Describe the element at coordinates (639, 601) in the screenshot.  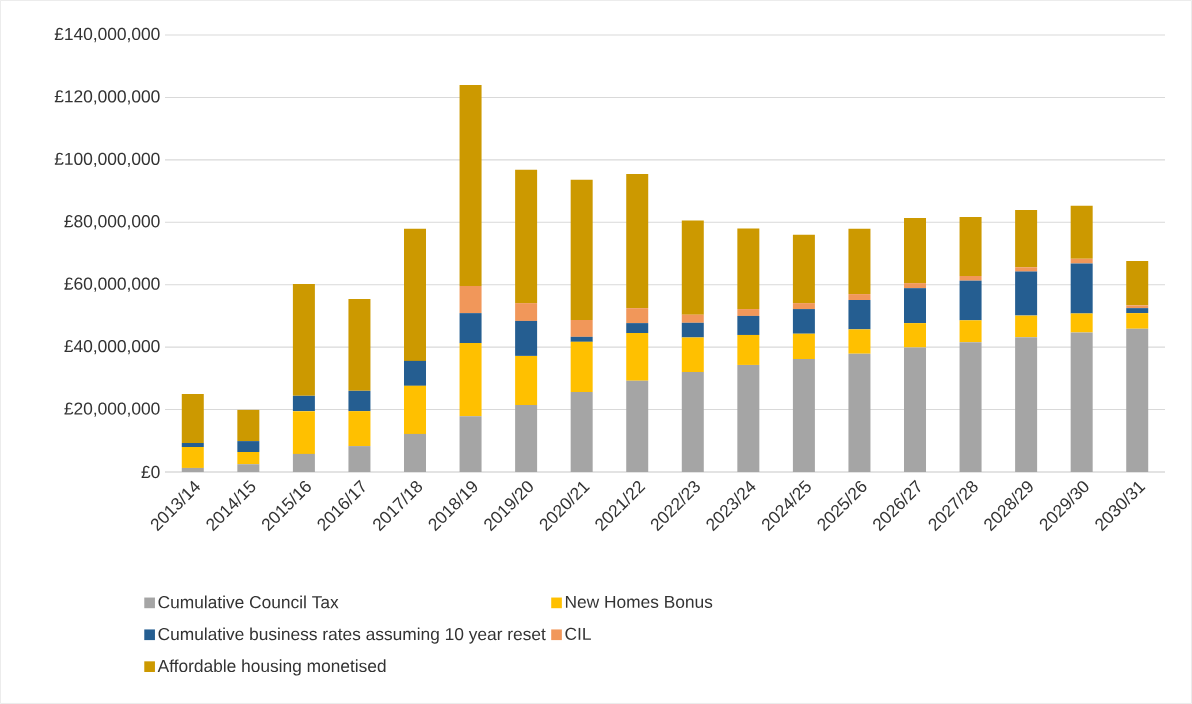
I see `legend-label: New Homes Bonus` at that location.